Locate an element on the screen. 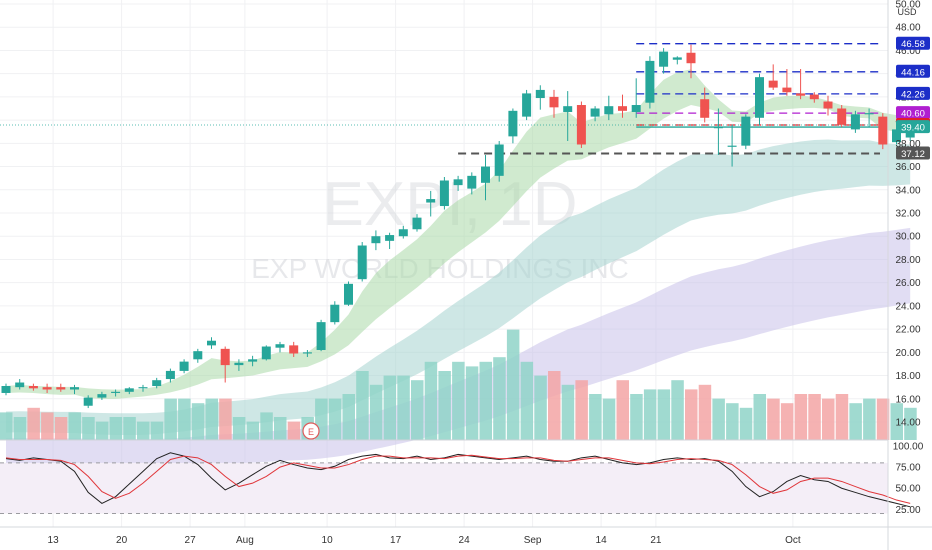 This screenshot has height=550, width=932. price-tag: 40.60 is located at coordinates (913, 113).